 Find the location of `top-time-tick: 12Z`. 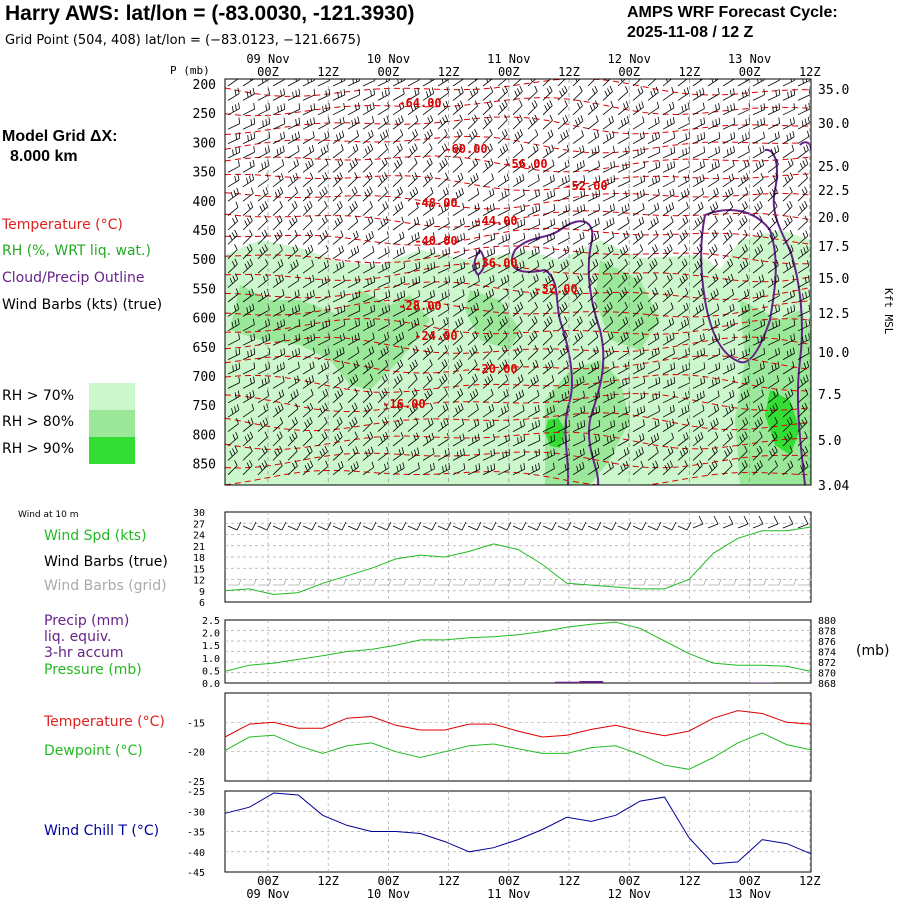

top-time-tick: 12Z is located at coordinates (449, 72).